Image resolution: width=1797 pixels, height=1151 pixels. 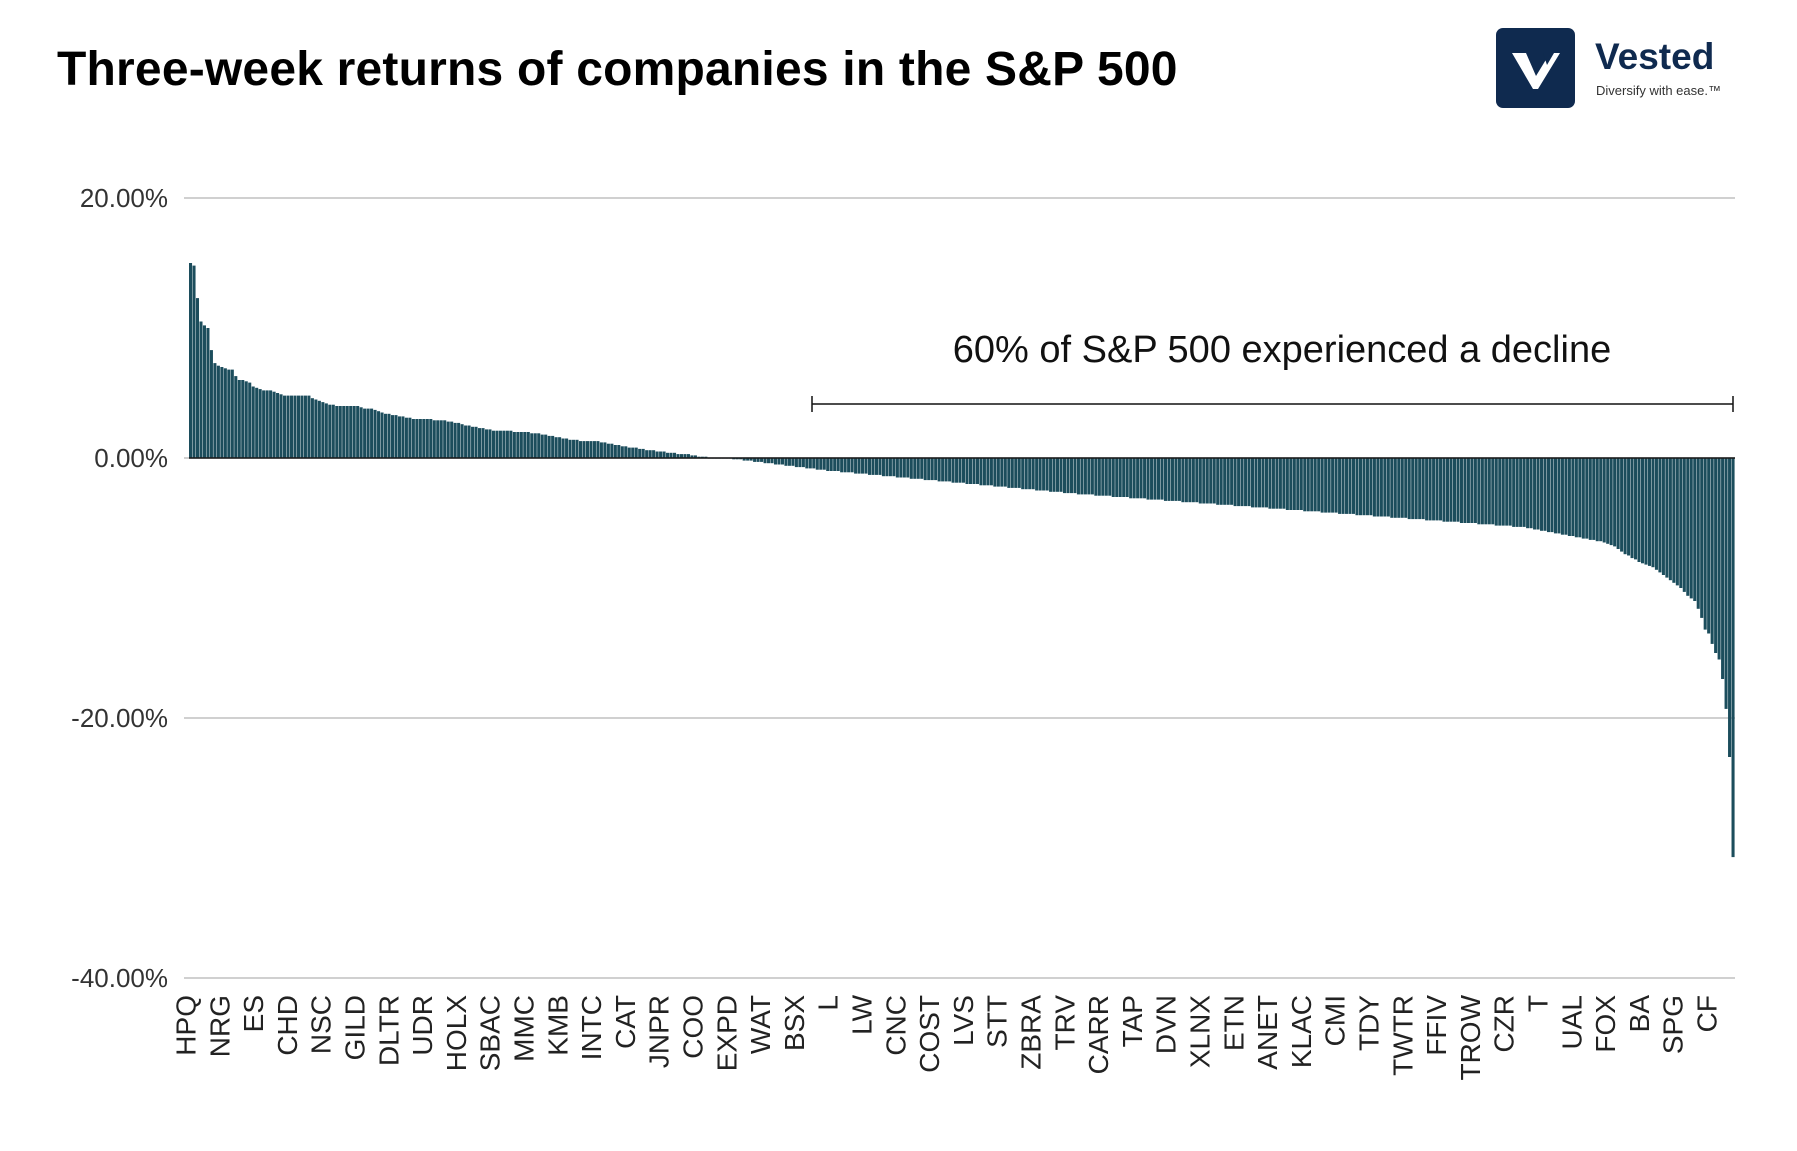 What do you see at coordinates (895, 1025) in the screenshot?
I see `x-tick-label: CNC` at bounding box center [895, 1025].